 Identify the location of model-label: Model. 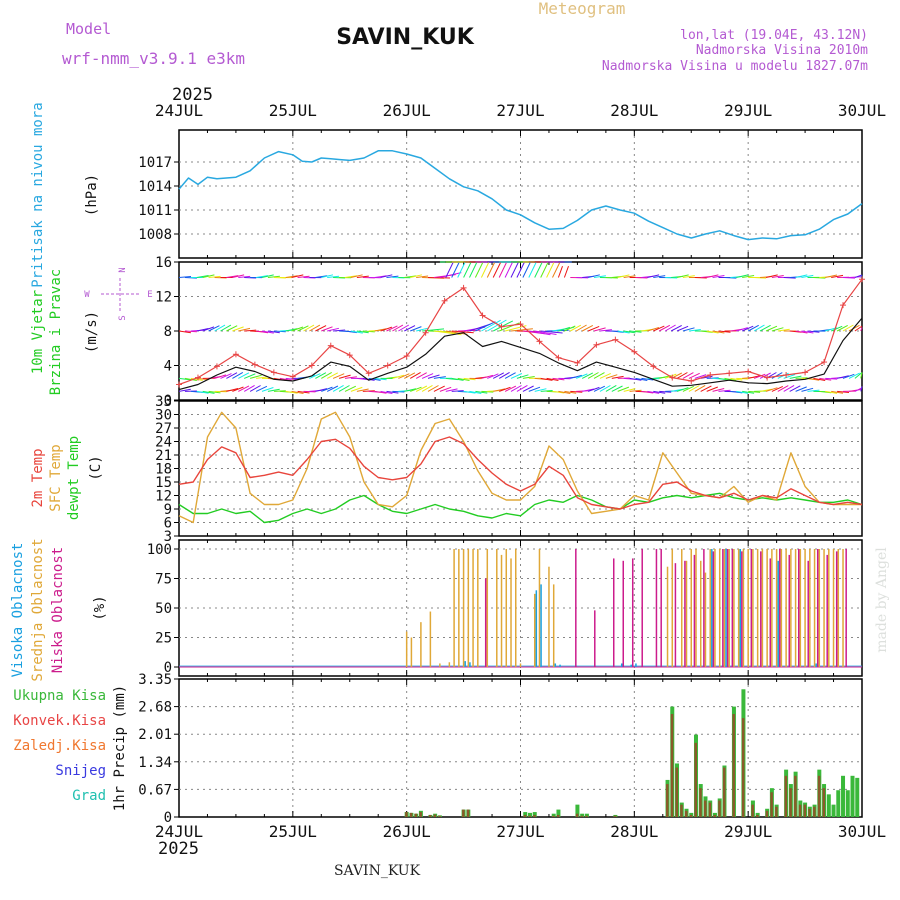
(88, 29).